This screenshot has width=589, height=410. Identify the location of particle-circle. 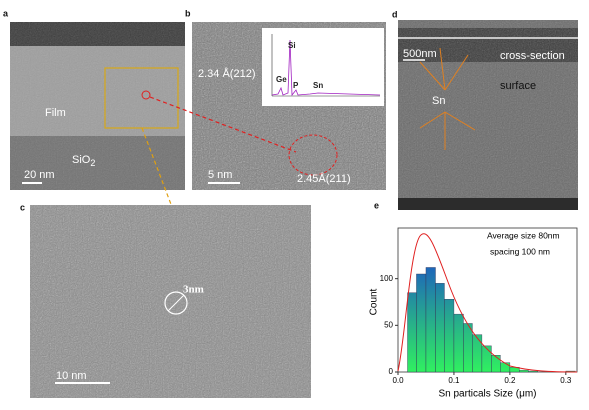
(176, 303).